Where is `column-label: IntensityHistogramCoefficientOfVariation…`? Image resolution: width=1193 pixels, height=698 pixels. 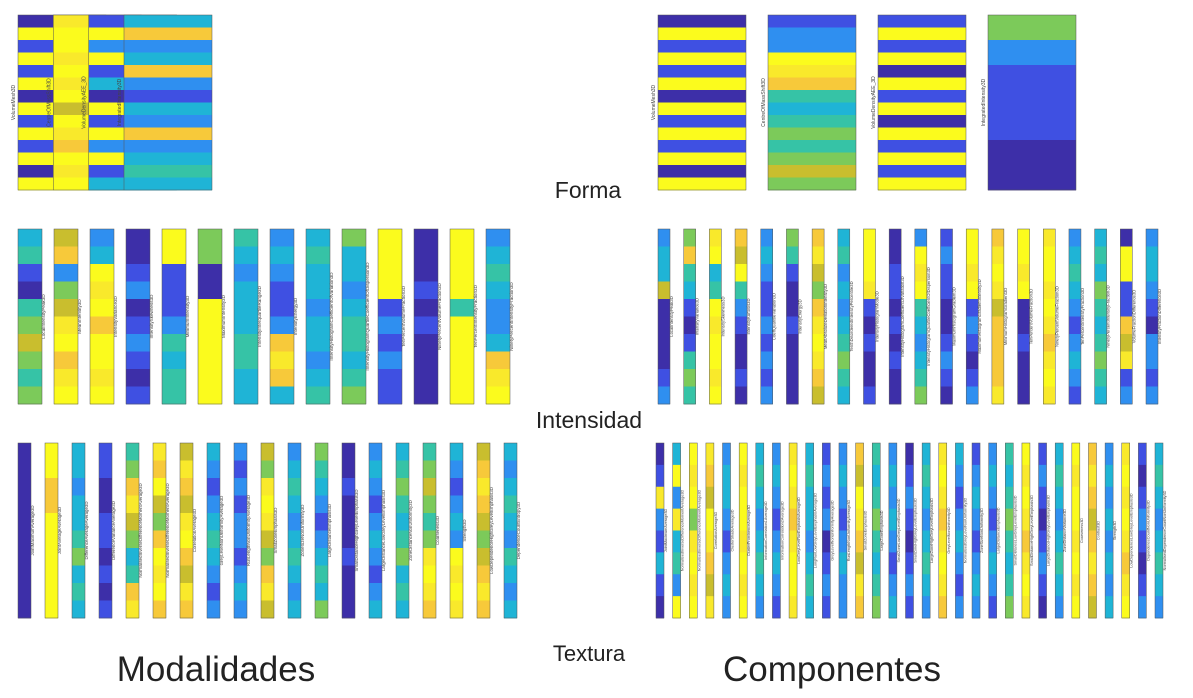 column-label: IntensityHistogramCoefficientOfVariation… is located at coordinates (331, 316).